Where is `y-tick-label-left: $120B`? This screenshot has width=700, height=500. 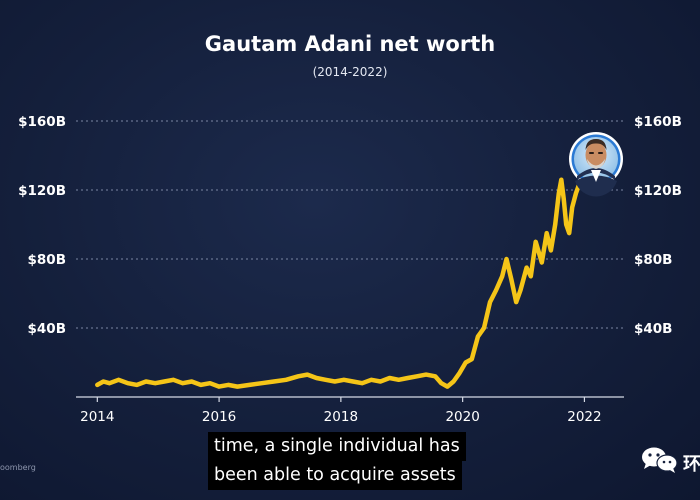 y-tick-label-left: $120B is located at coordinates (42, 191).